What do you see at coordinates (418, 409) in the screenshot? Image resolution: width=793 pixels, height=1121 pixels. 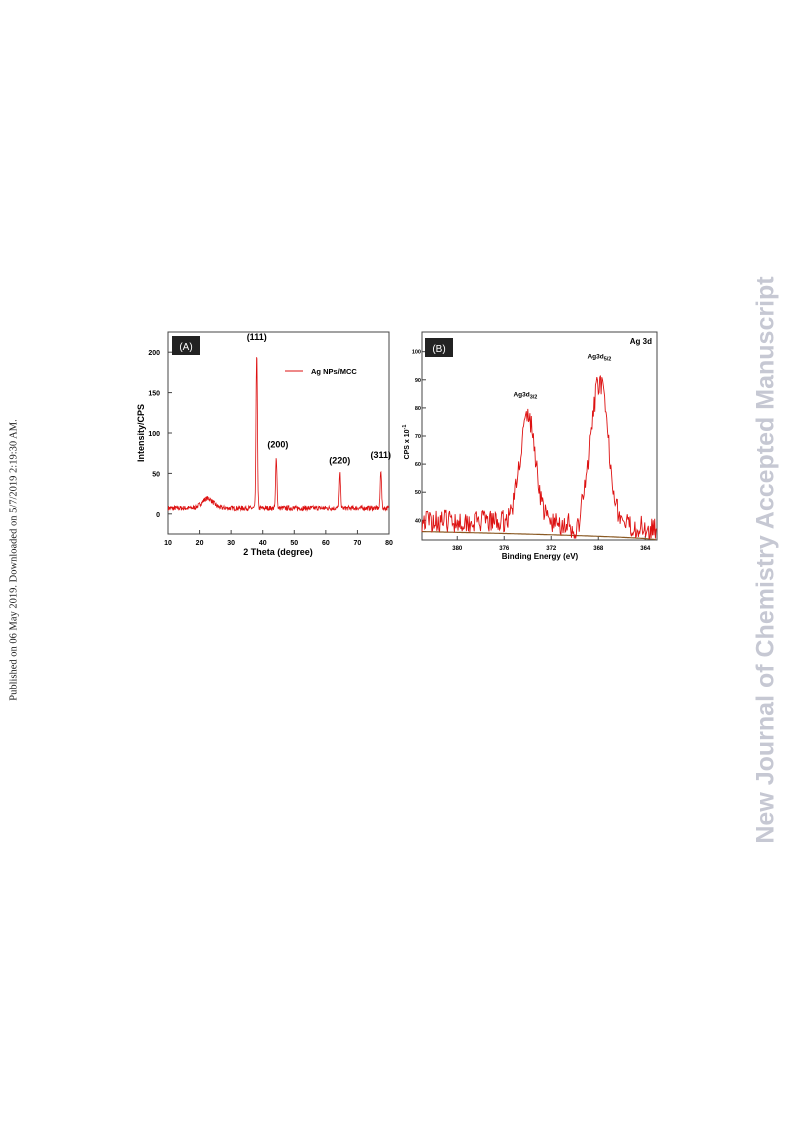 I see `y-tick-label-b: 80` at bounding box center [418, 409].